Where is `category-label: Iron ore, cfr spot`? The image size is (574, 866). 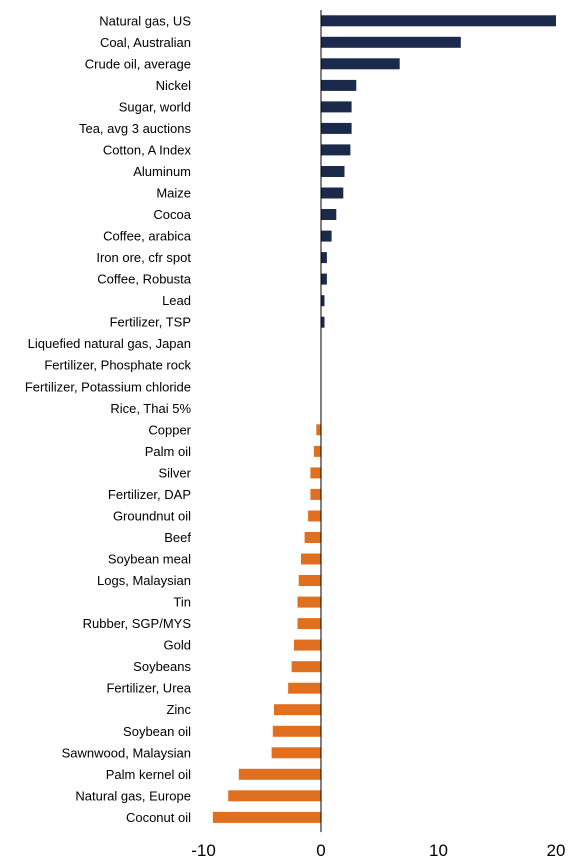
category-label: Iron ore, cfr spot is located at coordinates (143, 257).